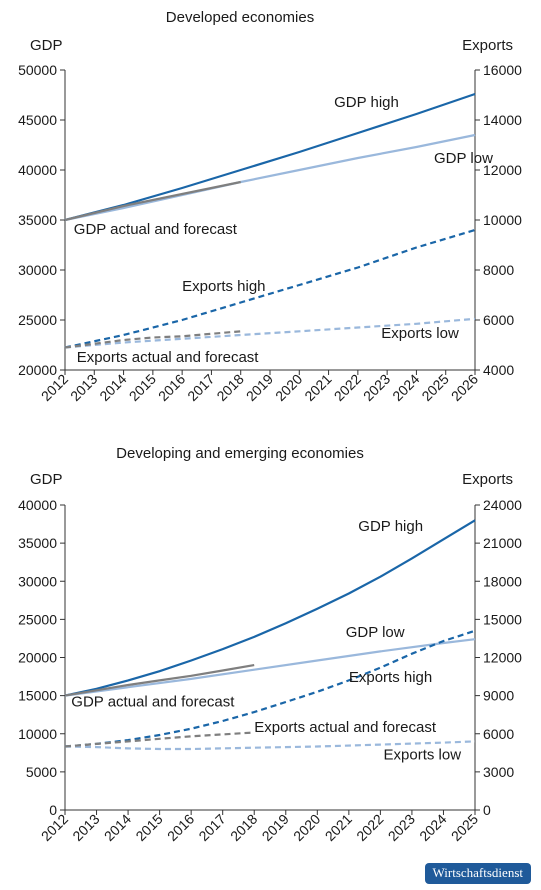  What do you see at coordinates (41, 772) in the screenshot?
I see `y-left-tick-label: 5000` at bounding box center [41, 772].